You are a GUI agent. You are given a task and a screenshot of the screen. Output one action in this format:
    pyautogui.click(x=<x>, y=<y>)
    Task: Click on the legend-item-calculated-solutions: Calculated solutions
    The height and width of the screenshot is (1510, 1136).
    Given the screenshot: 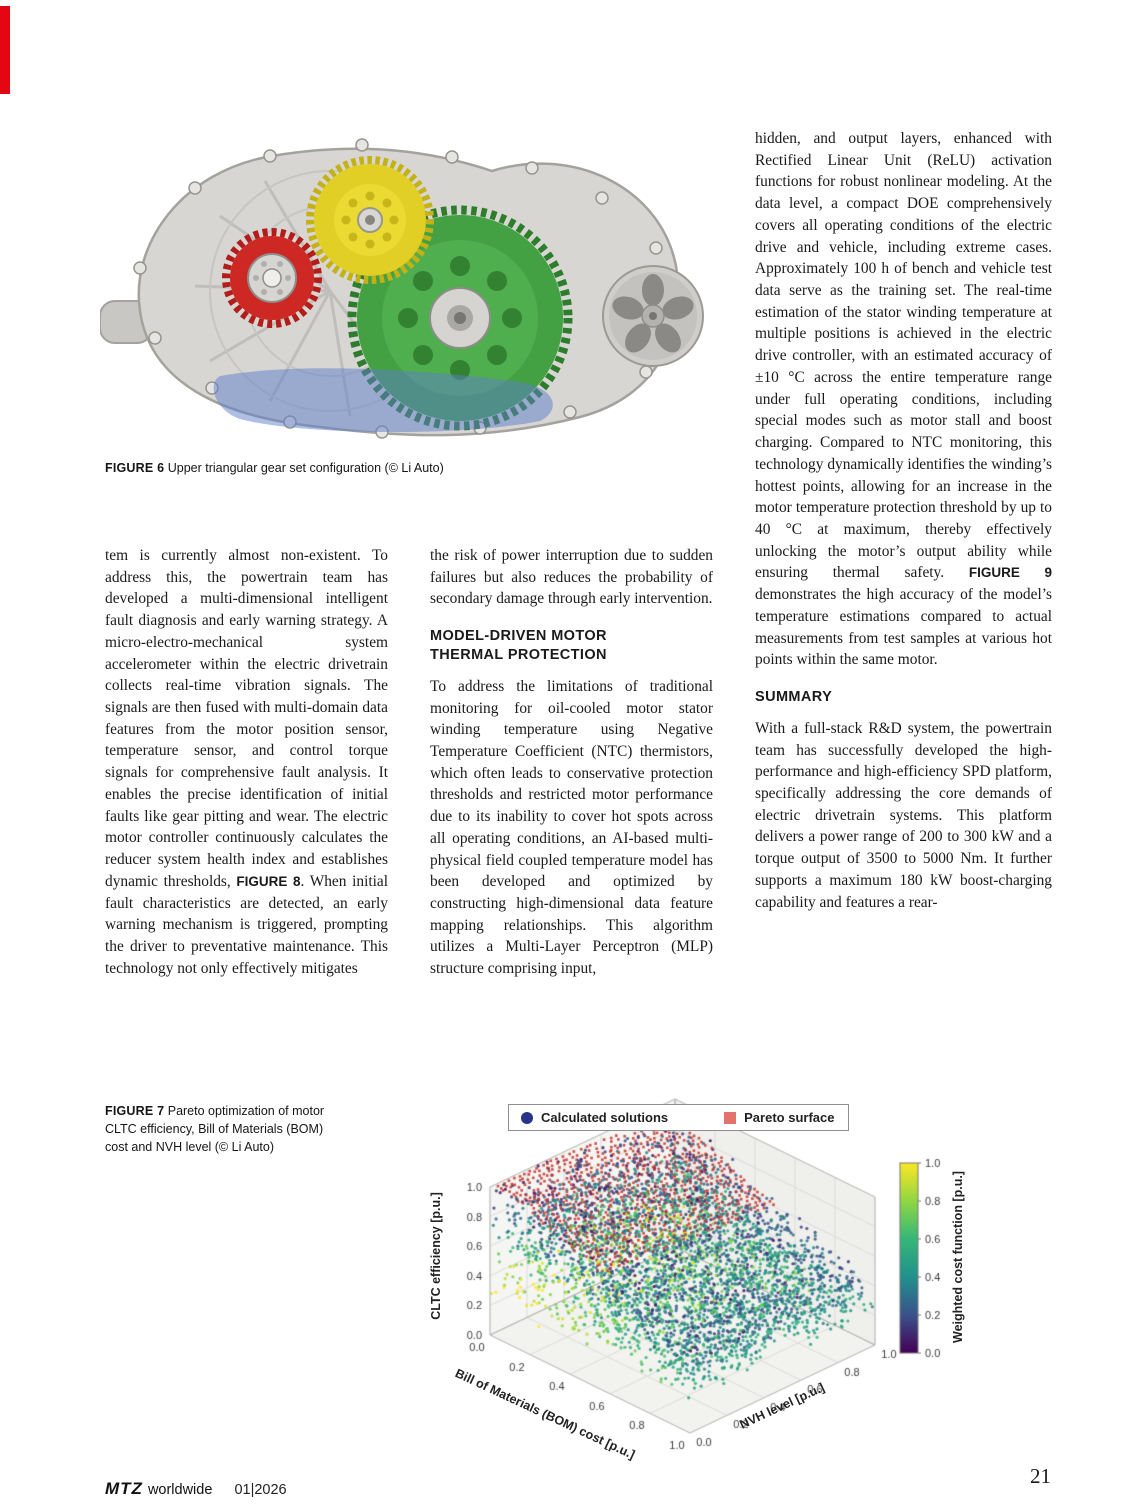 What is the action you would take?
    pyautogui.click(x=594, y=1117)
    